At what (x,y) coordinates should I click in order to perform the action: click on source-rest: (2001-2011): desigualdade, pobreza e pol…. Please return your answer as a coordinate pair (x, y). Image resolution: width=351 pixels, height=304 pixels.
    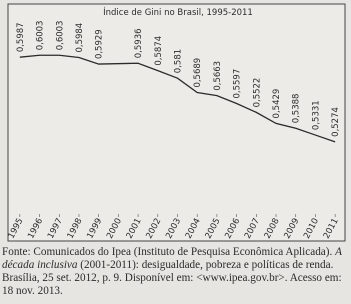
    Looking at the image, I should click on (172, 278).